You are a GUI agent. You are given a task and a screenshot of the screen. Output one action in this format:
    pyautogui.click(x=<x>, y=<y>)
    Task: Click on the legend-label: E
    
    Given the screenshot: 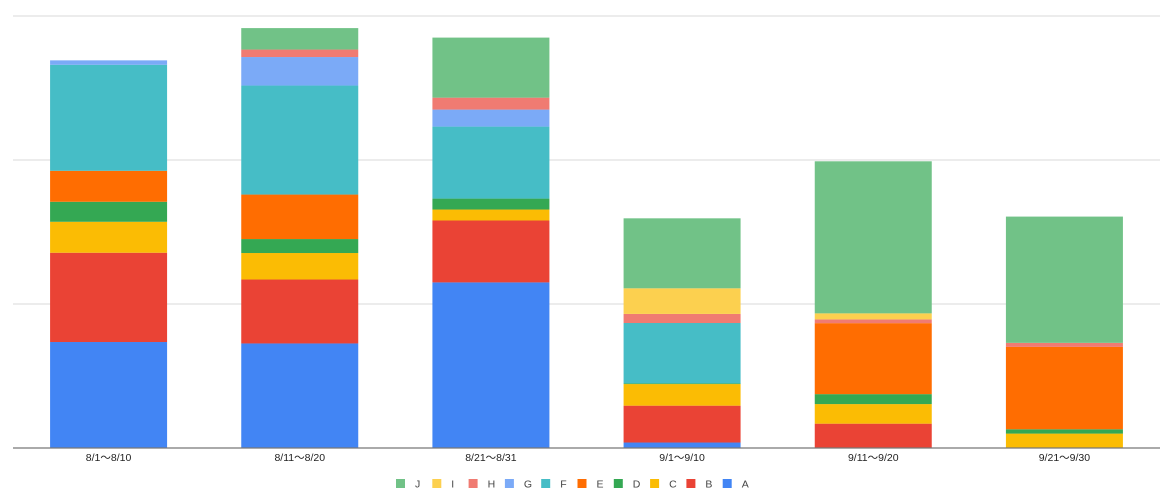 What is the action you would take?
    pyautogui.click(x=600, y=485)
    